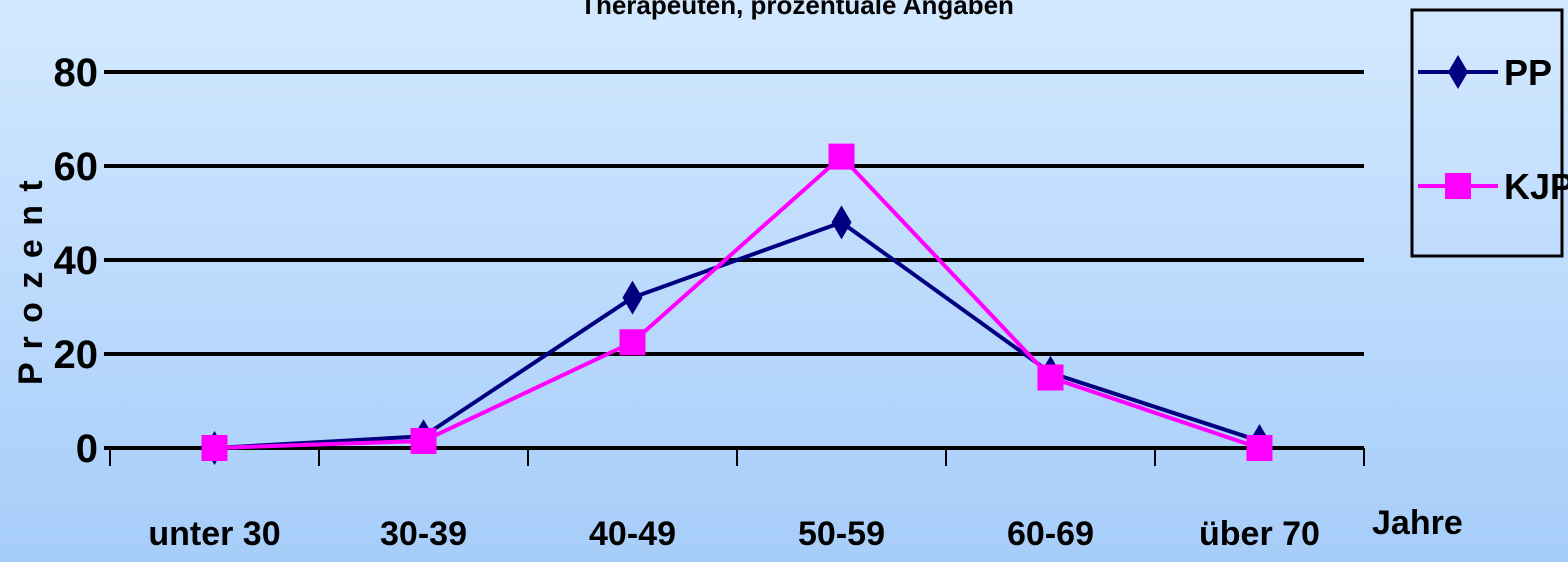 This screenshot has height=562, width=1568. What do you see at coordinates (31, 281) in the screenshot?
I see `y-axis-label: P r o z e n t` at bounding box center [31, 281].